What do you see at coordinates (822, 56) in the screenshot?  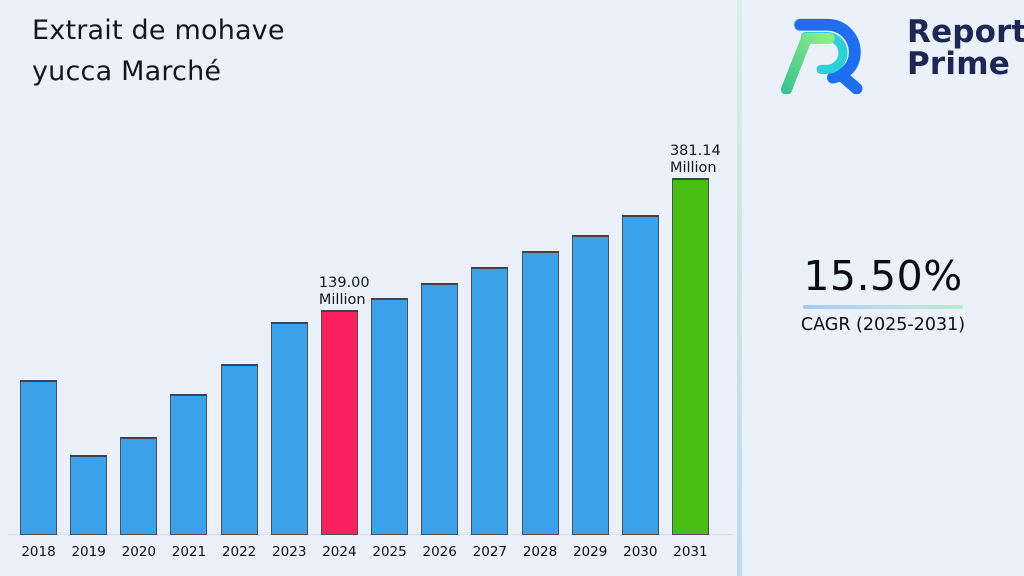 I see `report-prime-logo-icon` at bounding box center [822, 56].